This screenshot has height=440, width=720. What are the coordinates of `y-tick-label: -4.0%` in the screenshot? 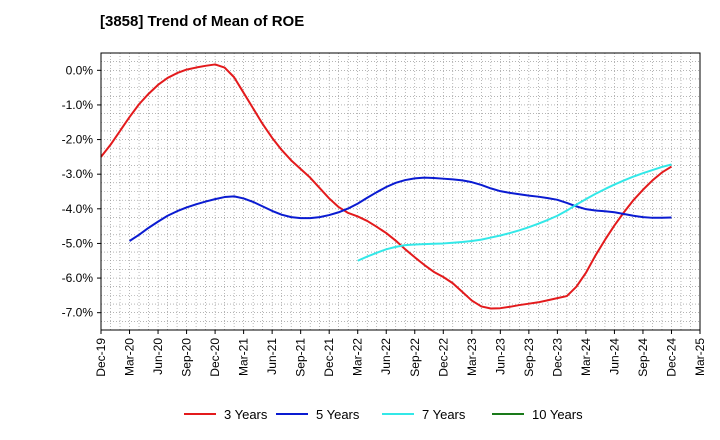 It's located at (78, 209).